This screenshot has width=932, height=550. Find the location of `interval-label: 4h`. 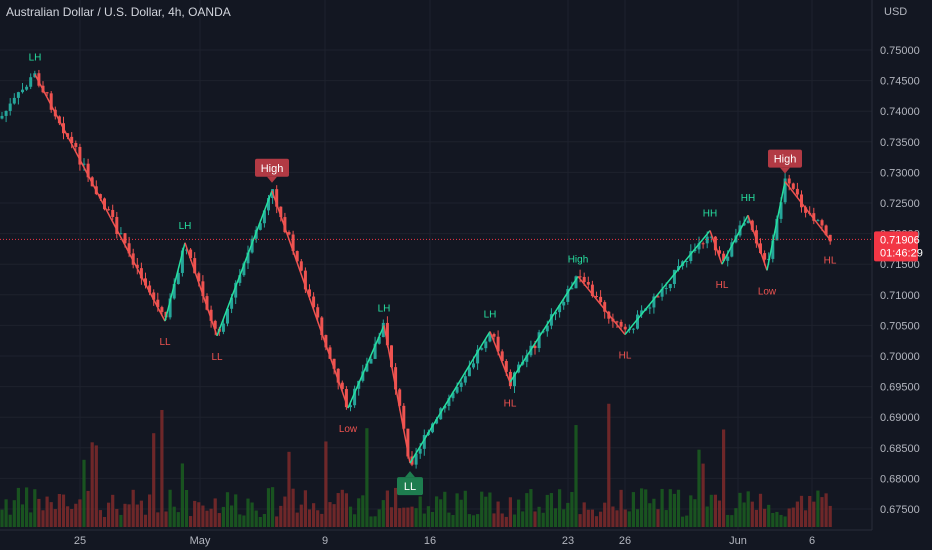

interval-label: 4h is located at coordinates (175, 12).